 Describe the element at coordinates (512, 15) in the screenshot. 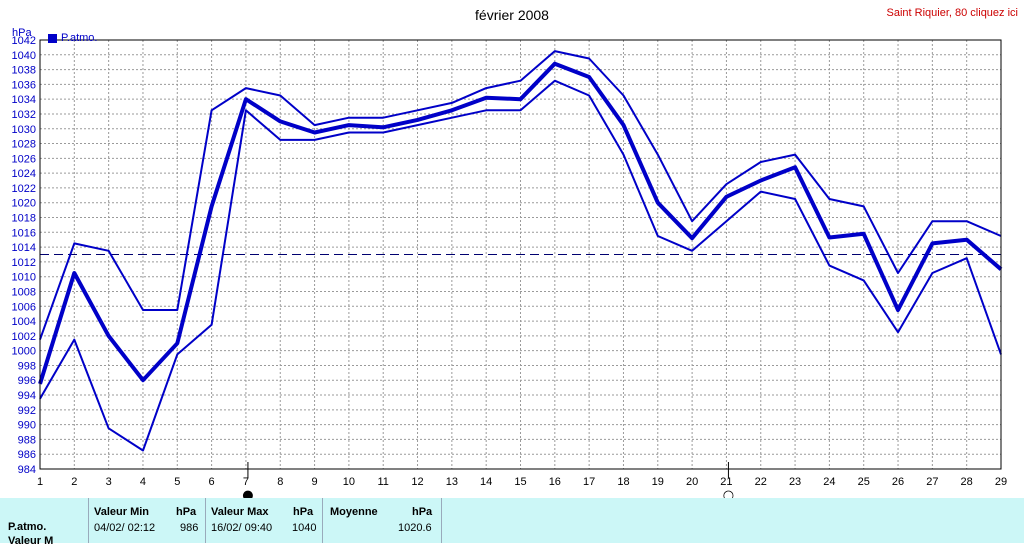

I see `chart-title: février 2008` at that location.